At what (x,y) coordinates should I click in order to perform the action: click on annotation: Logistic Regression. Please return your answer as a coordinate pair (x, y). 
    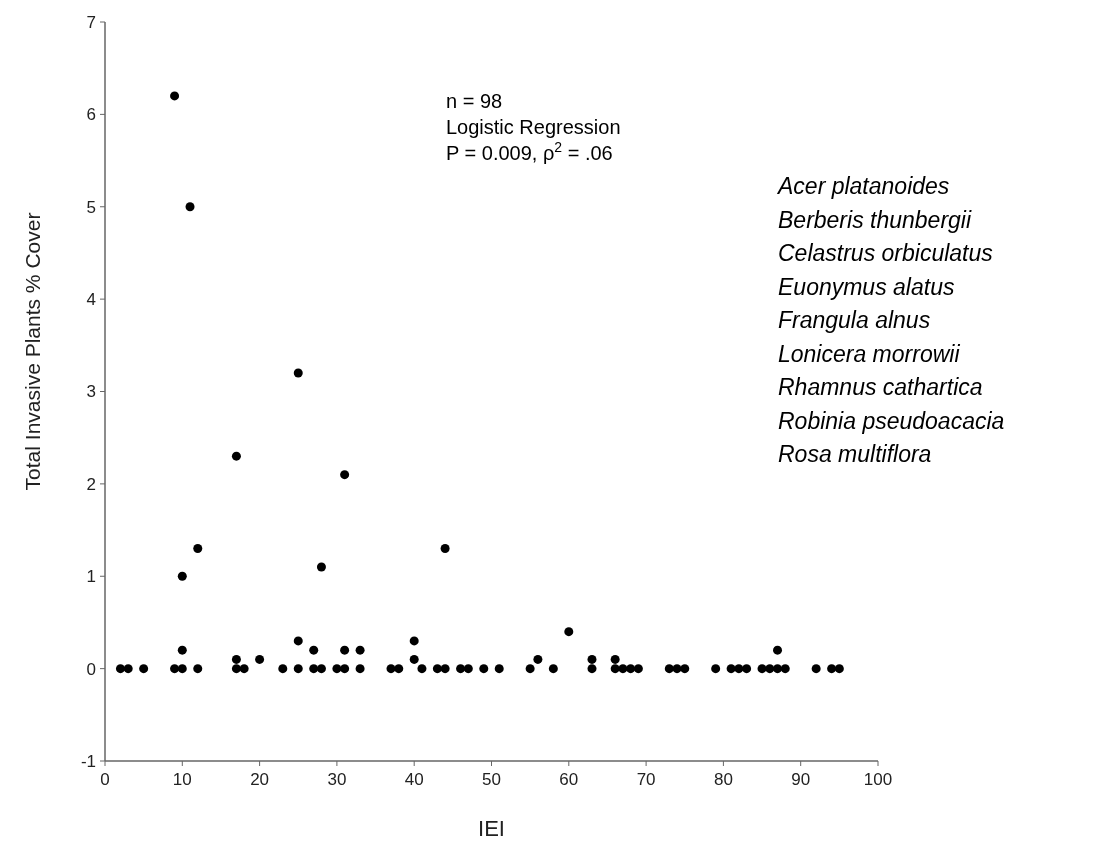
    Looking at the image, I should click on (533, 127).